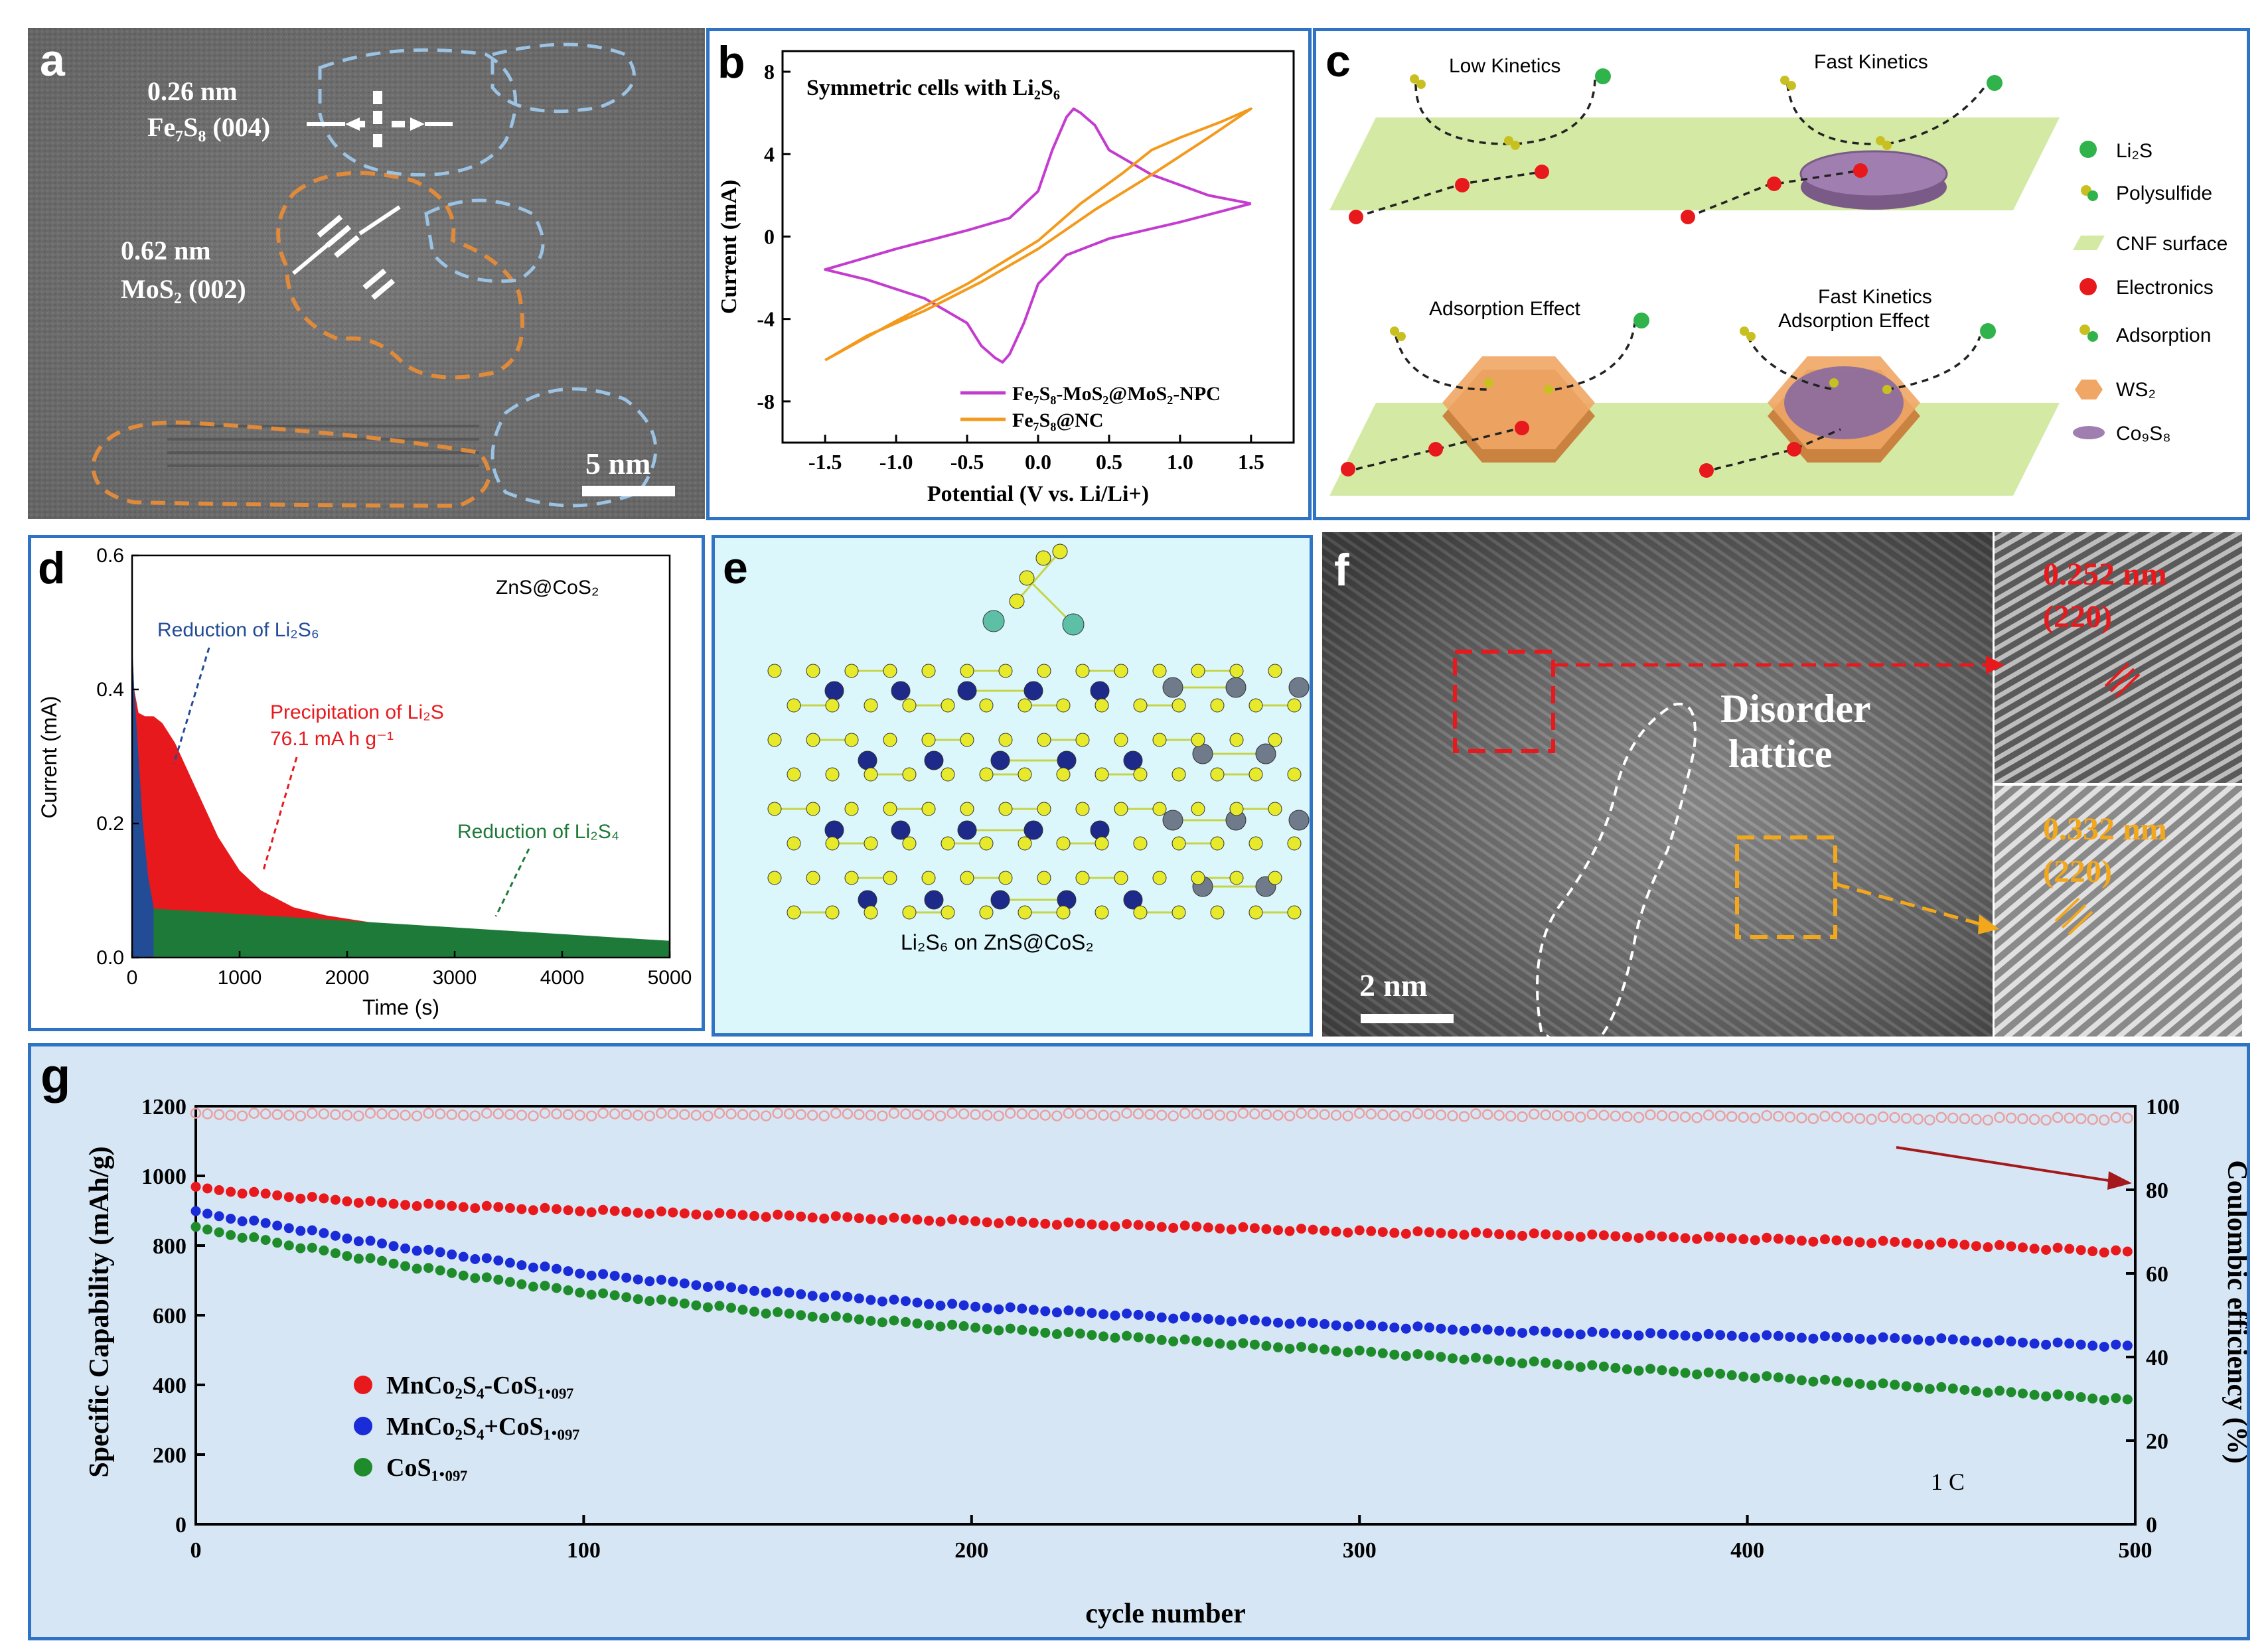  I want to click on y-tick-label-g: 600, so click(170, 1316).